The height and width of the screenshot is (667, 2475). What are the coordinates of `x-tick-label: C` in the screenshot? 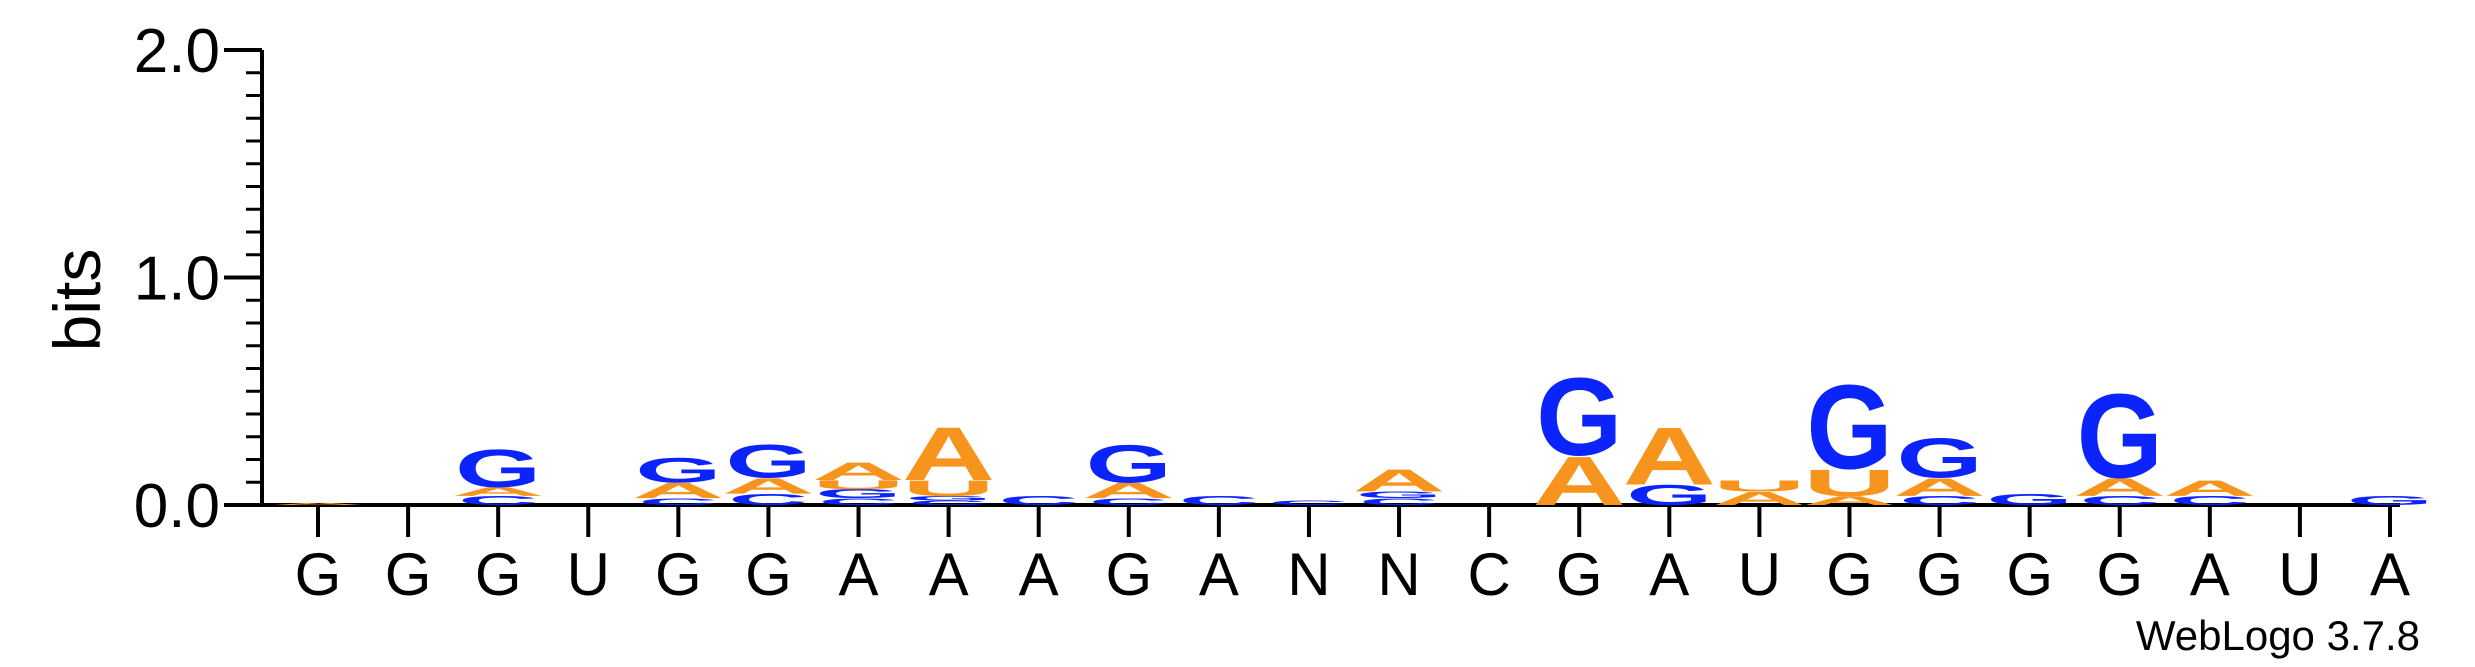 It's located at (1488, 574).